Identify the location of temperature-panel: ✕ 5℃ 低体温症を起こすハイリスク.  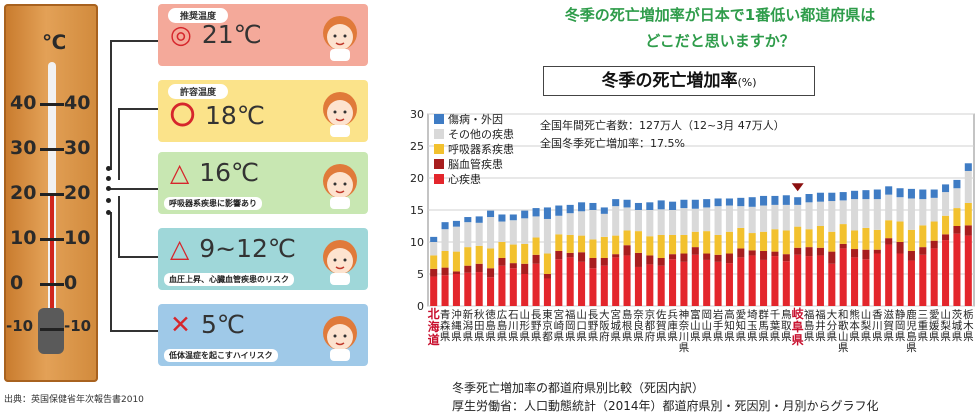
(263, 335).